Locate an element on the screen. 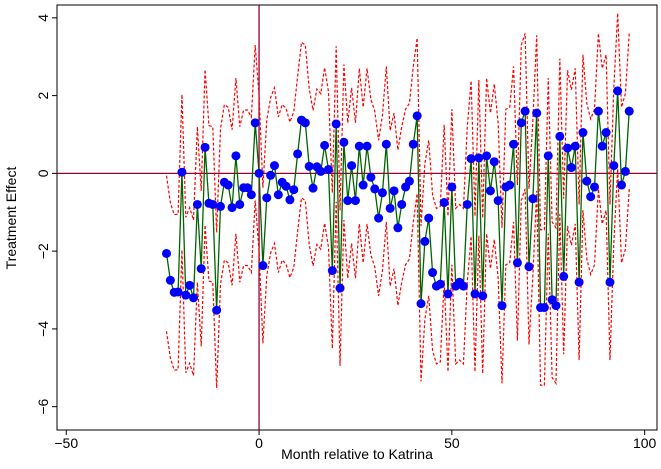 The image size is (661, 469). y-axis-title: Treatment Effect is located at coordinates (11, 218).